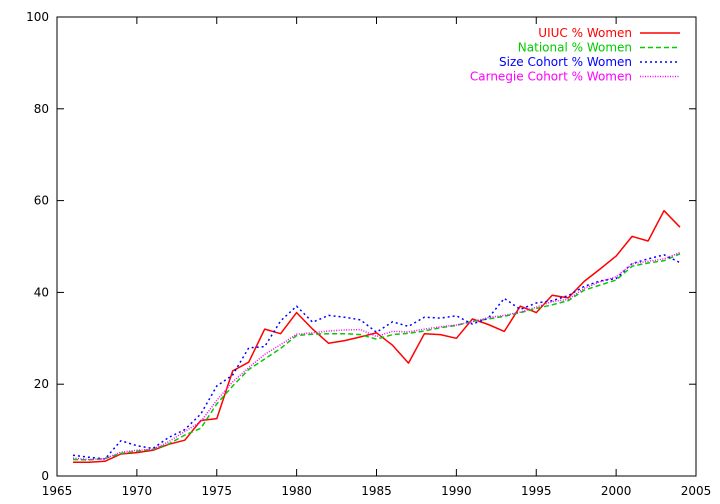  What do you see at coordinates (585, 33) in the screenshot?
I see `legend-label: UIUC % Women` at bounding box center [585, 33].